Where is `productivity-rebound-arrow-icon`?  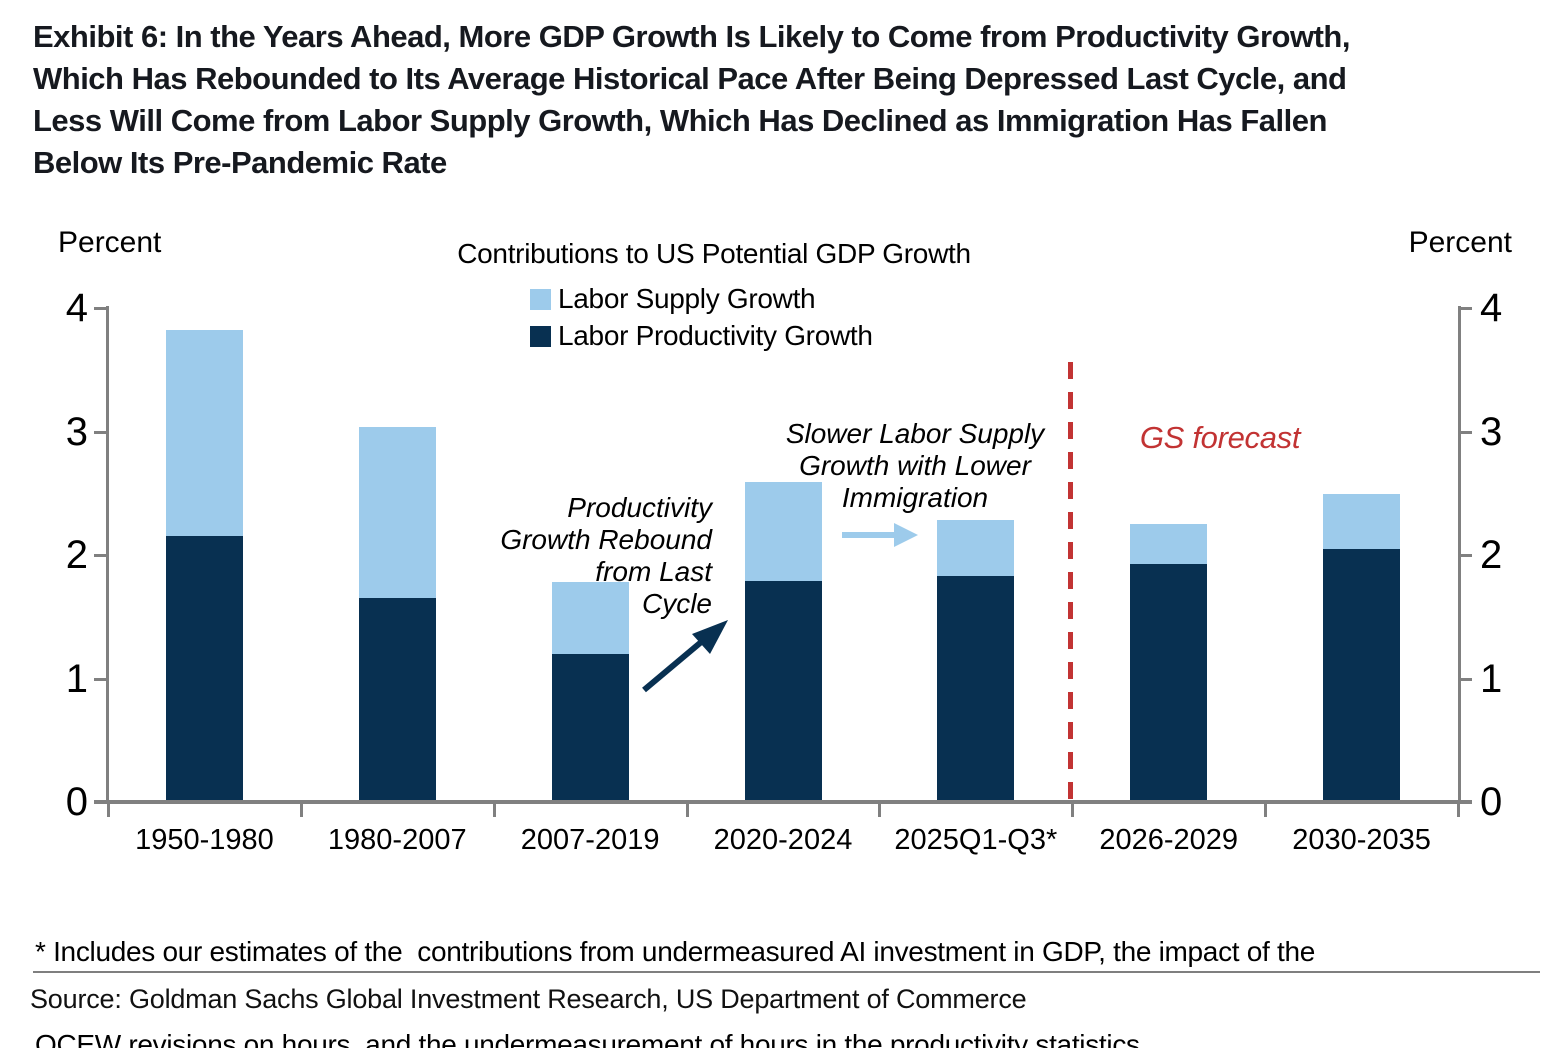
productivity-rebound-arrow-icon is located at coordinates (685, 656).